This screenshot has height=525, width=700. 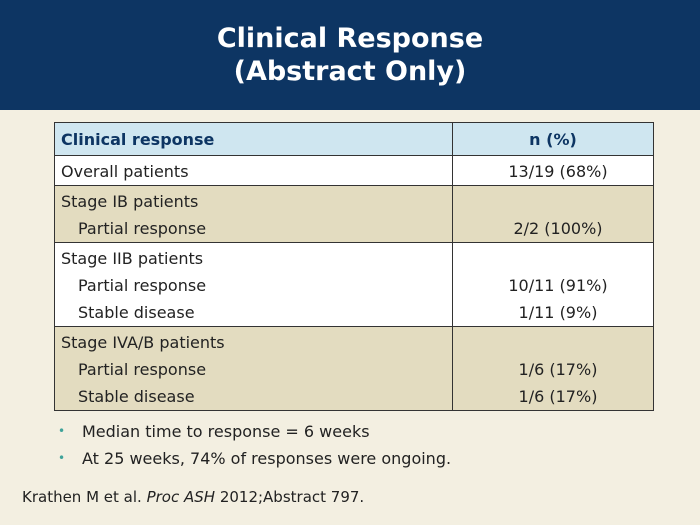 What do you see at coordinates (181, 497) in the screenshot?
I see `reference-journal: Proc ASH` at bounding box center [181, 497].